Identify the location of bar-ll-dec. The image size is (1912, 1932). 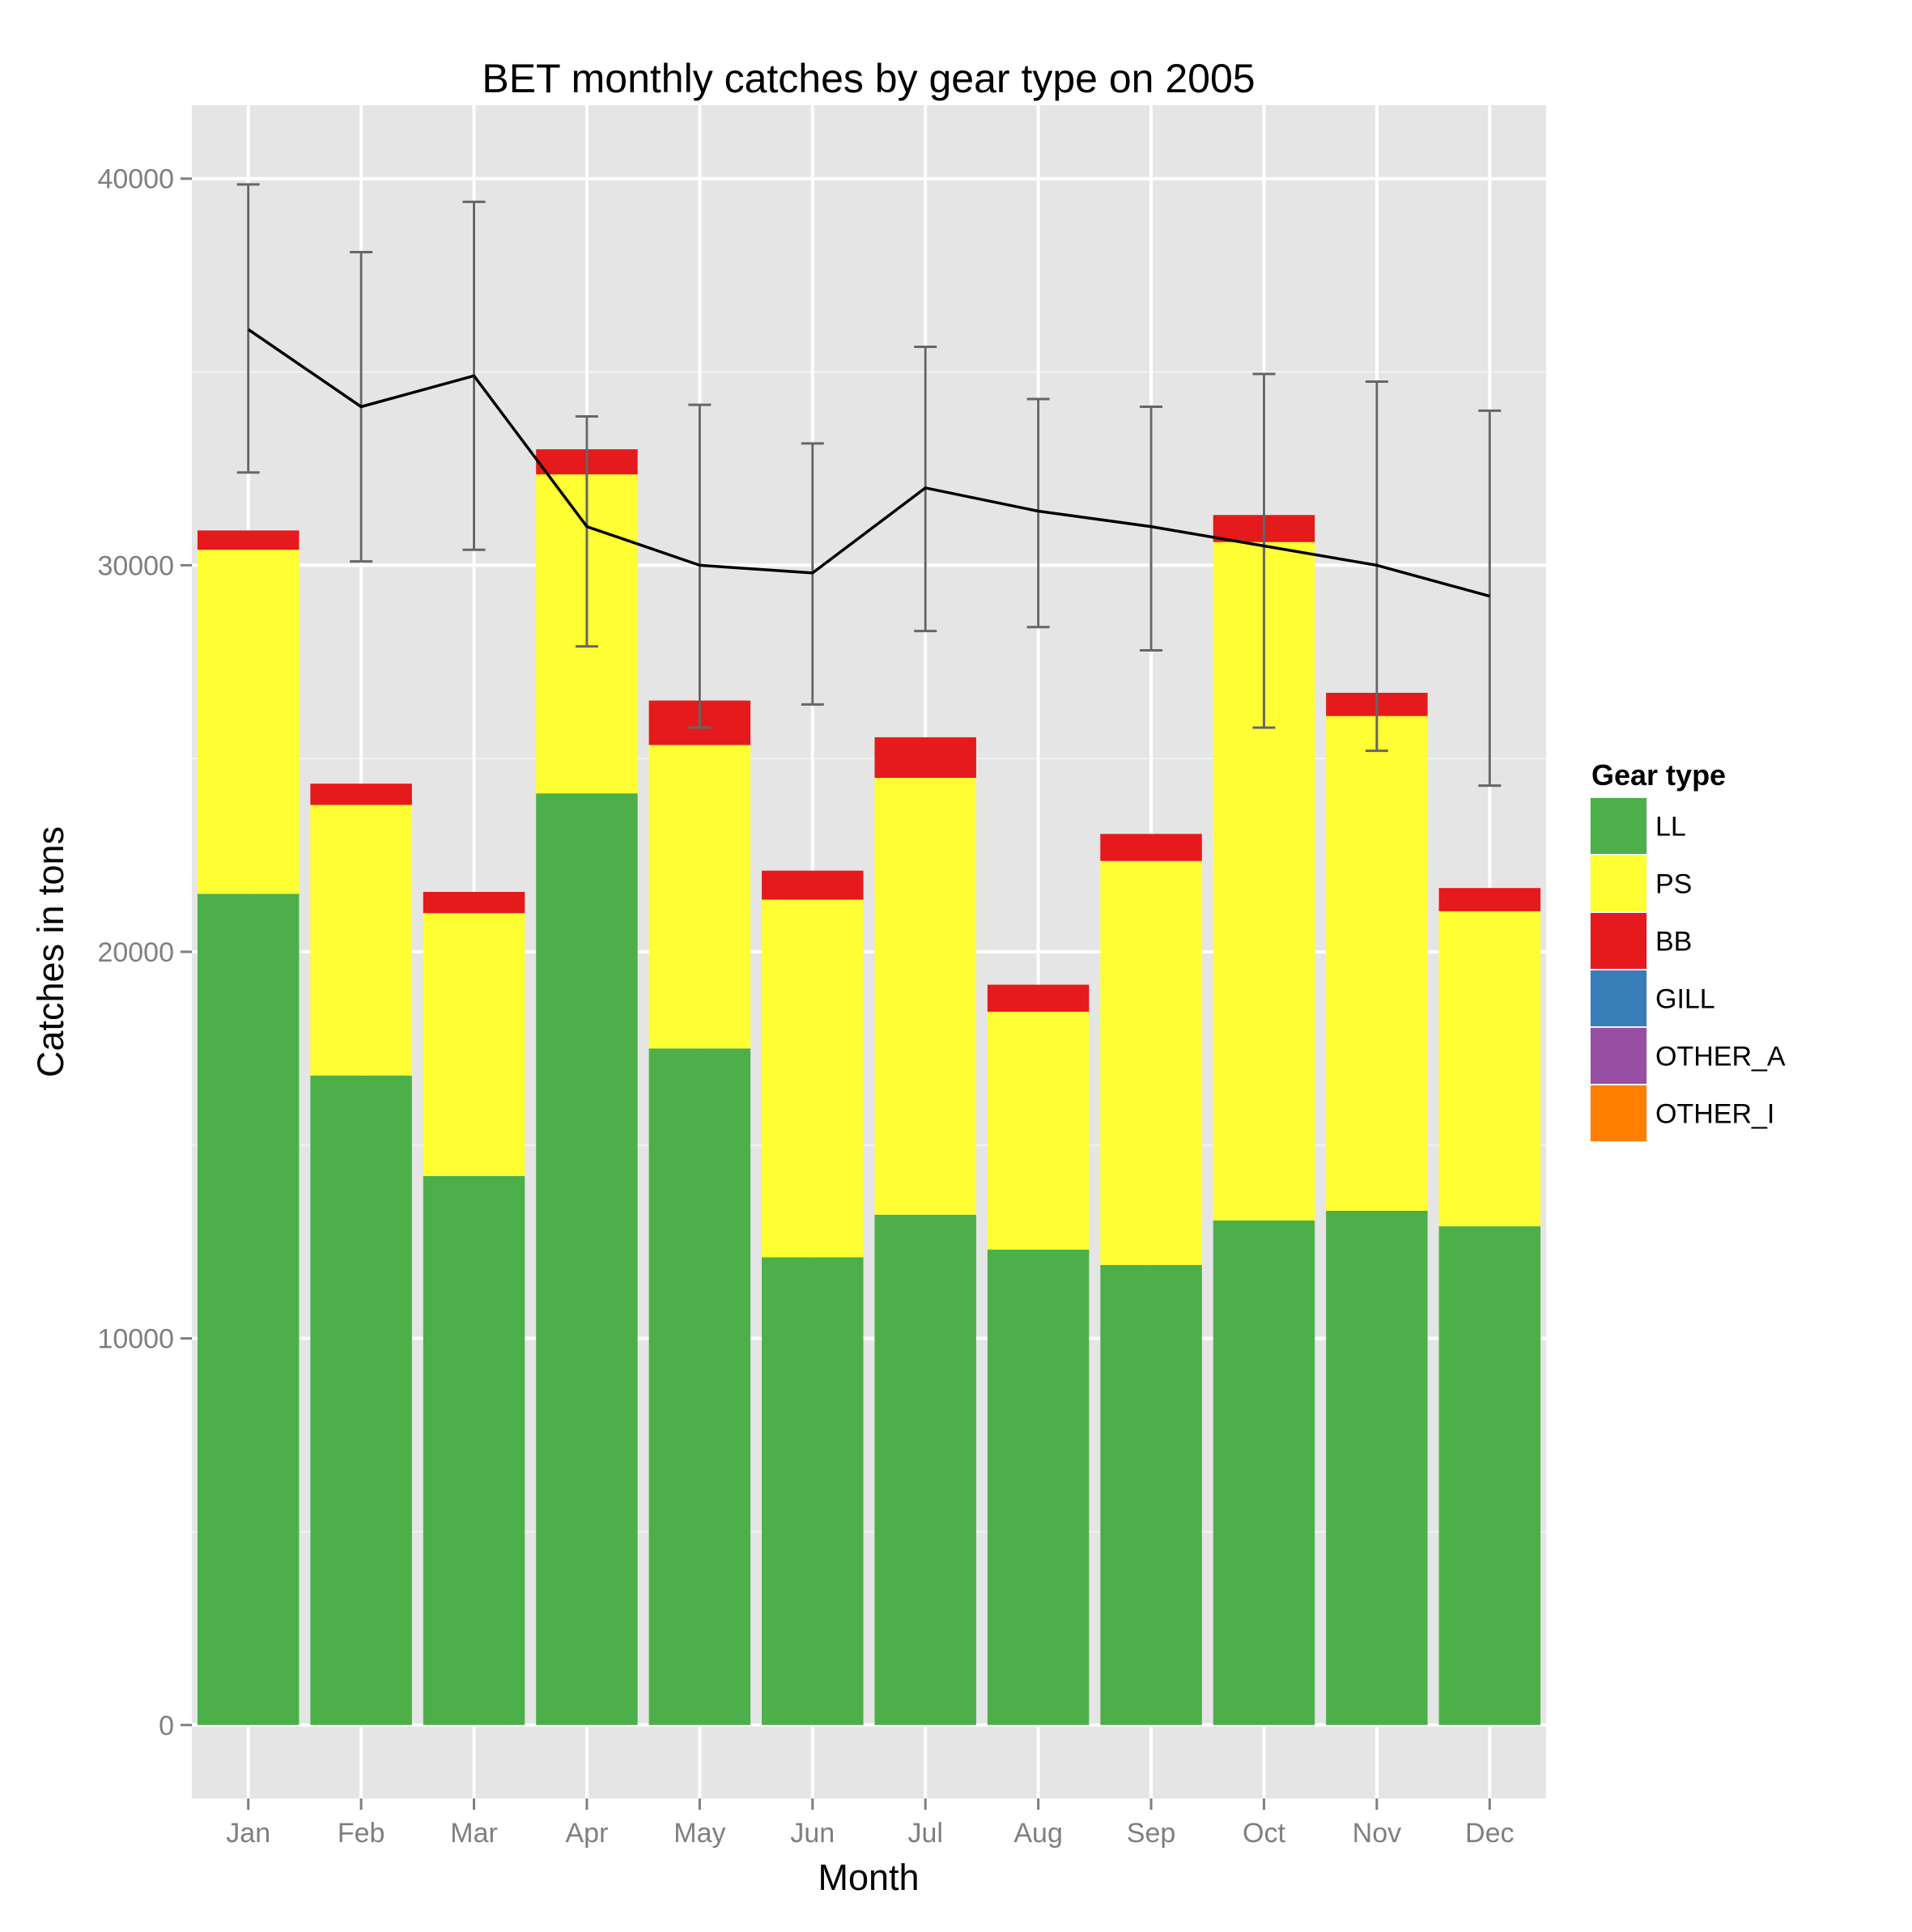
(1489, 1476).